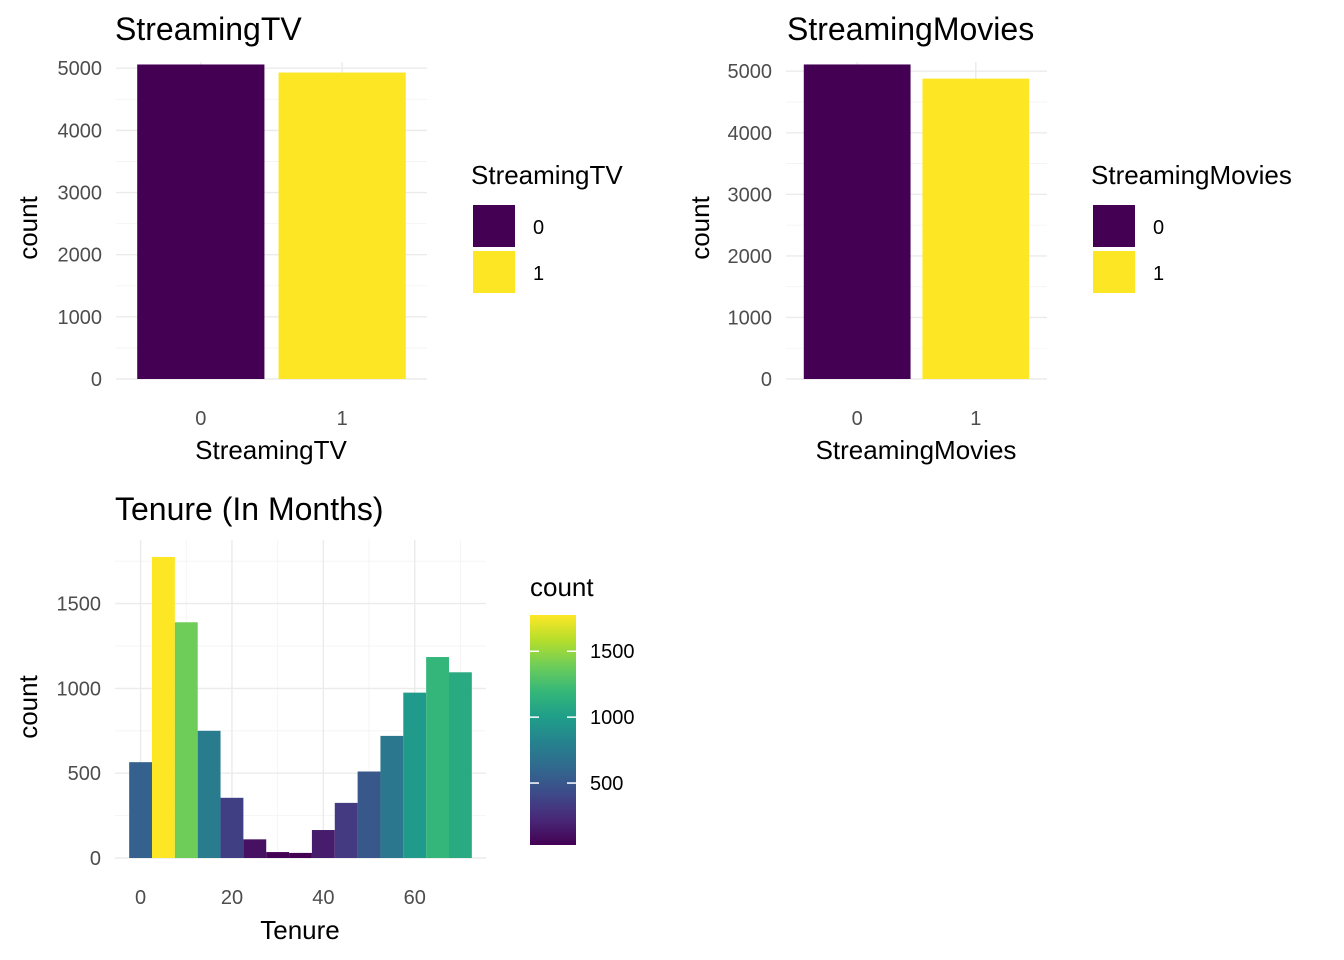 The height and width of the screenshot is (960, 1344). Describe the element at coordinates (79, 605) in the screenshot. I see `y-tick-label: 1500` at that location.